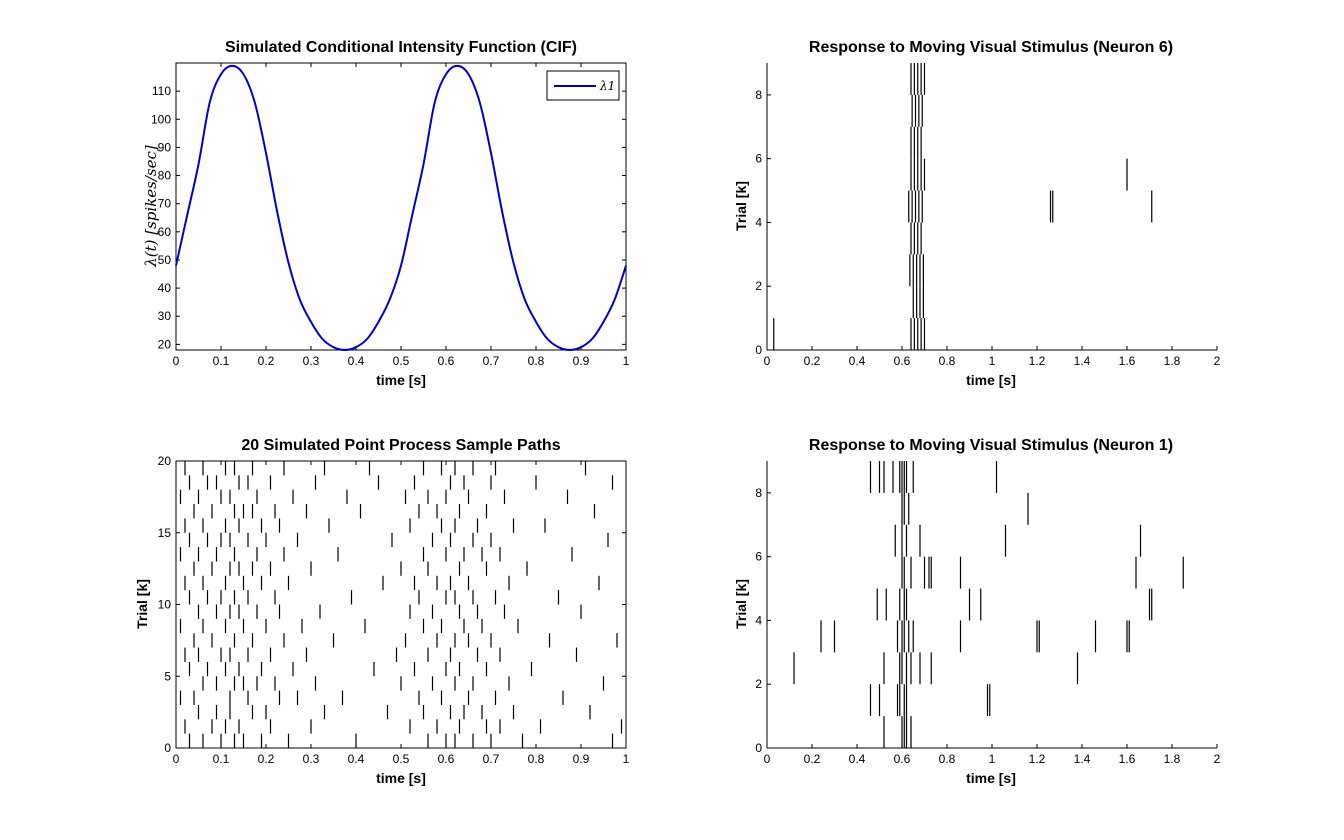  I want to click on cif-series-line-lambda1, so click(401, 208).